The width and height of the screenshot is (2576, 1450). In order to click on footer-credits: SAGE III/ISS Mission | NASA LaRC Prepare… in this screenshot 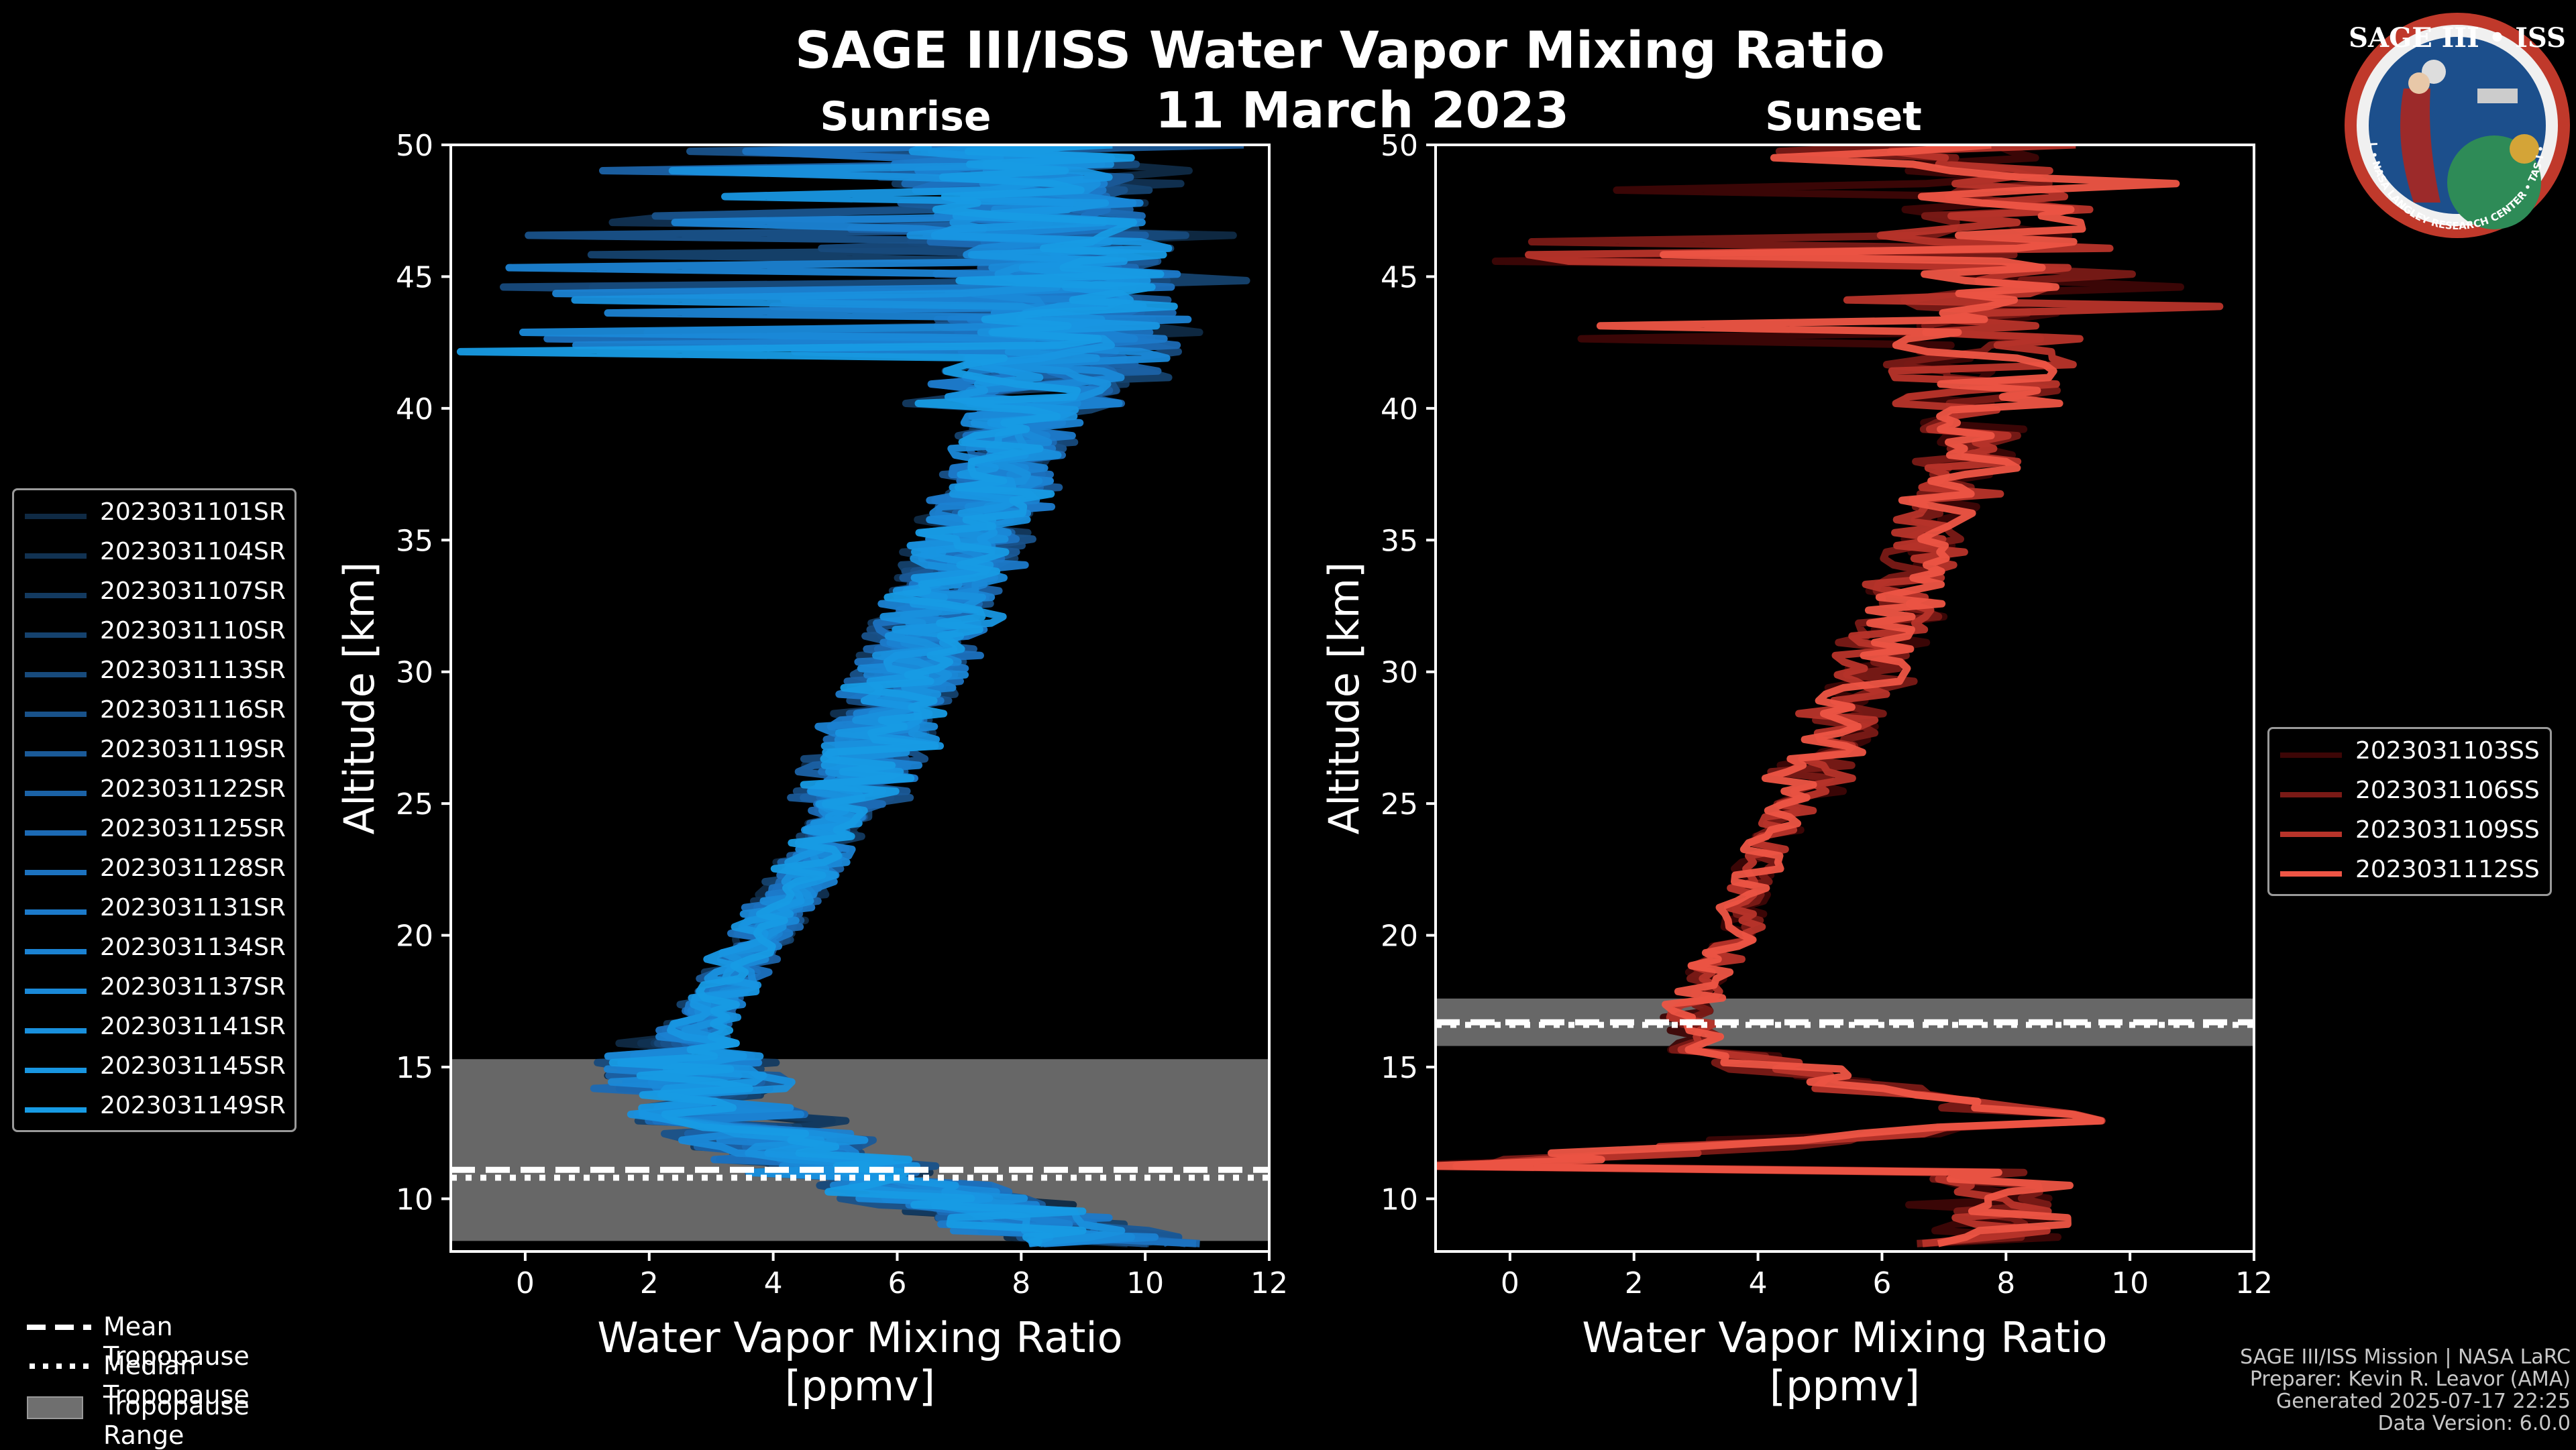, I will do `click(2405, 1390)`.